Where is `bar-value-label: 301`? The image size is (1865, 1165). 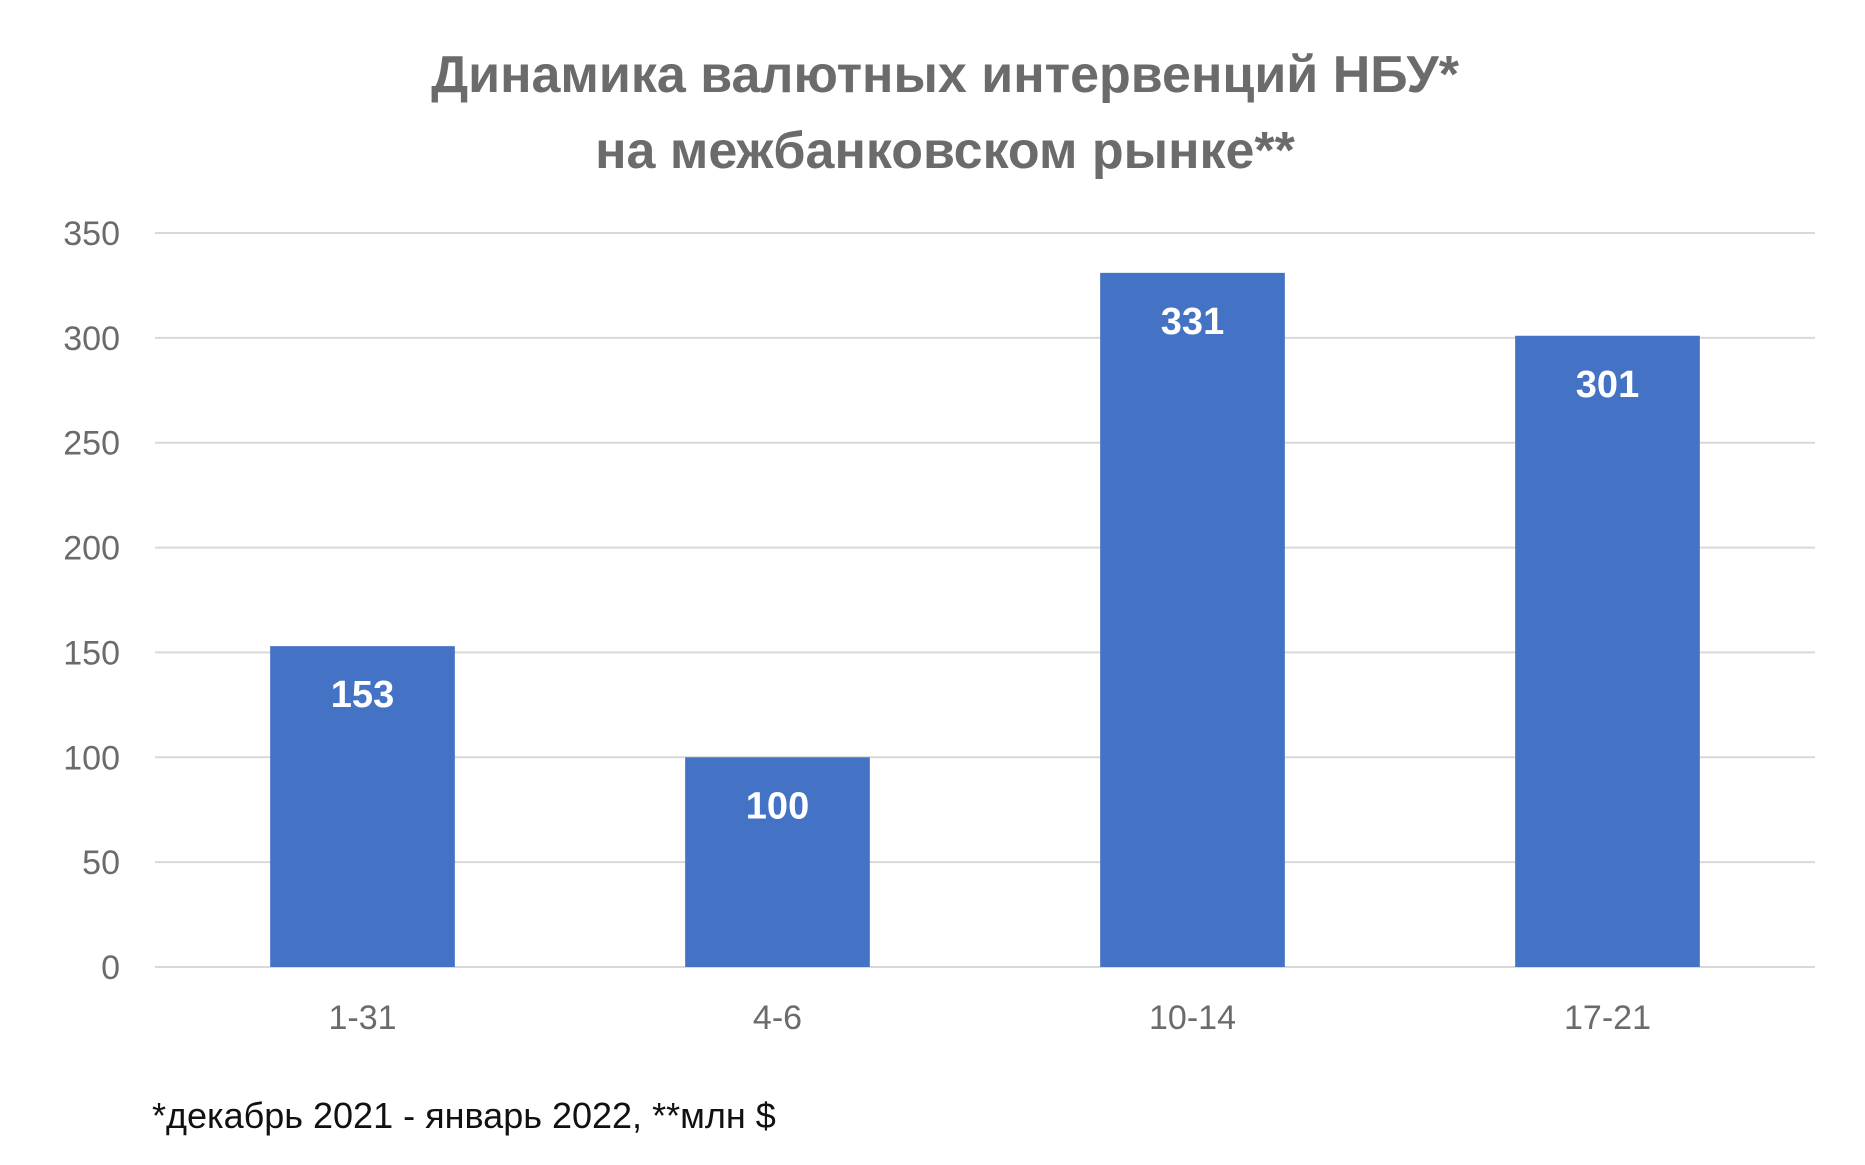 bar-value-label: 301 is located at coordinates (1607, 385).